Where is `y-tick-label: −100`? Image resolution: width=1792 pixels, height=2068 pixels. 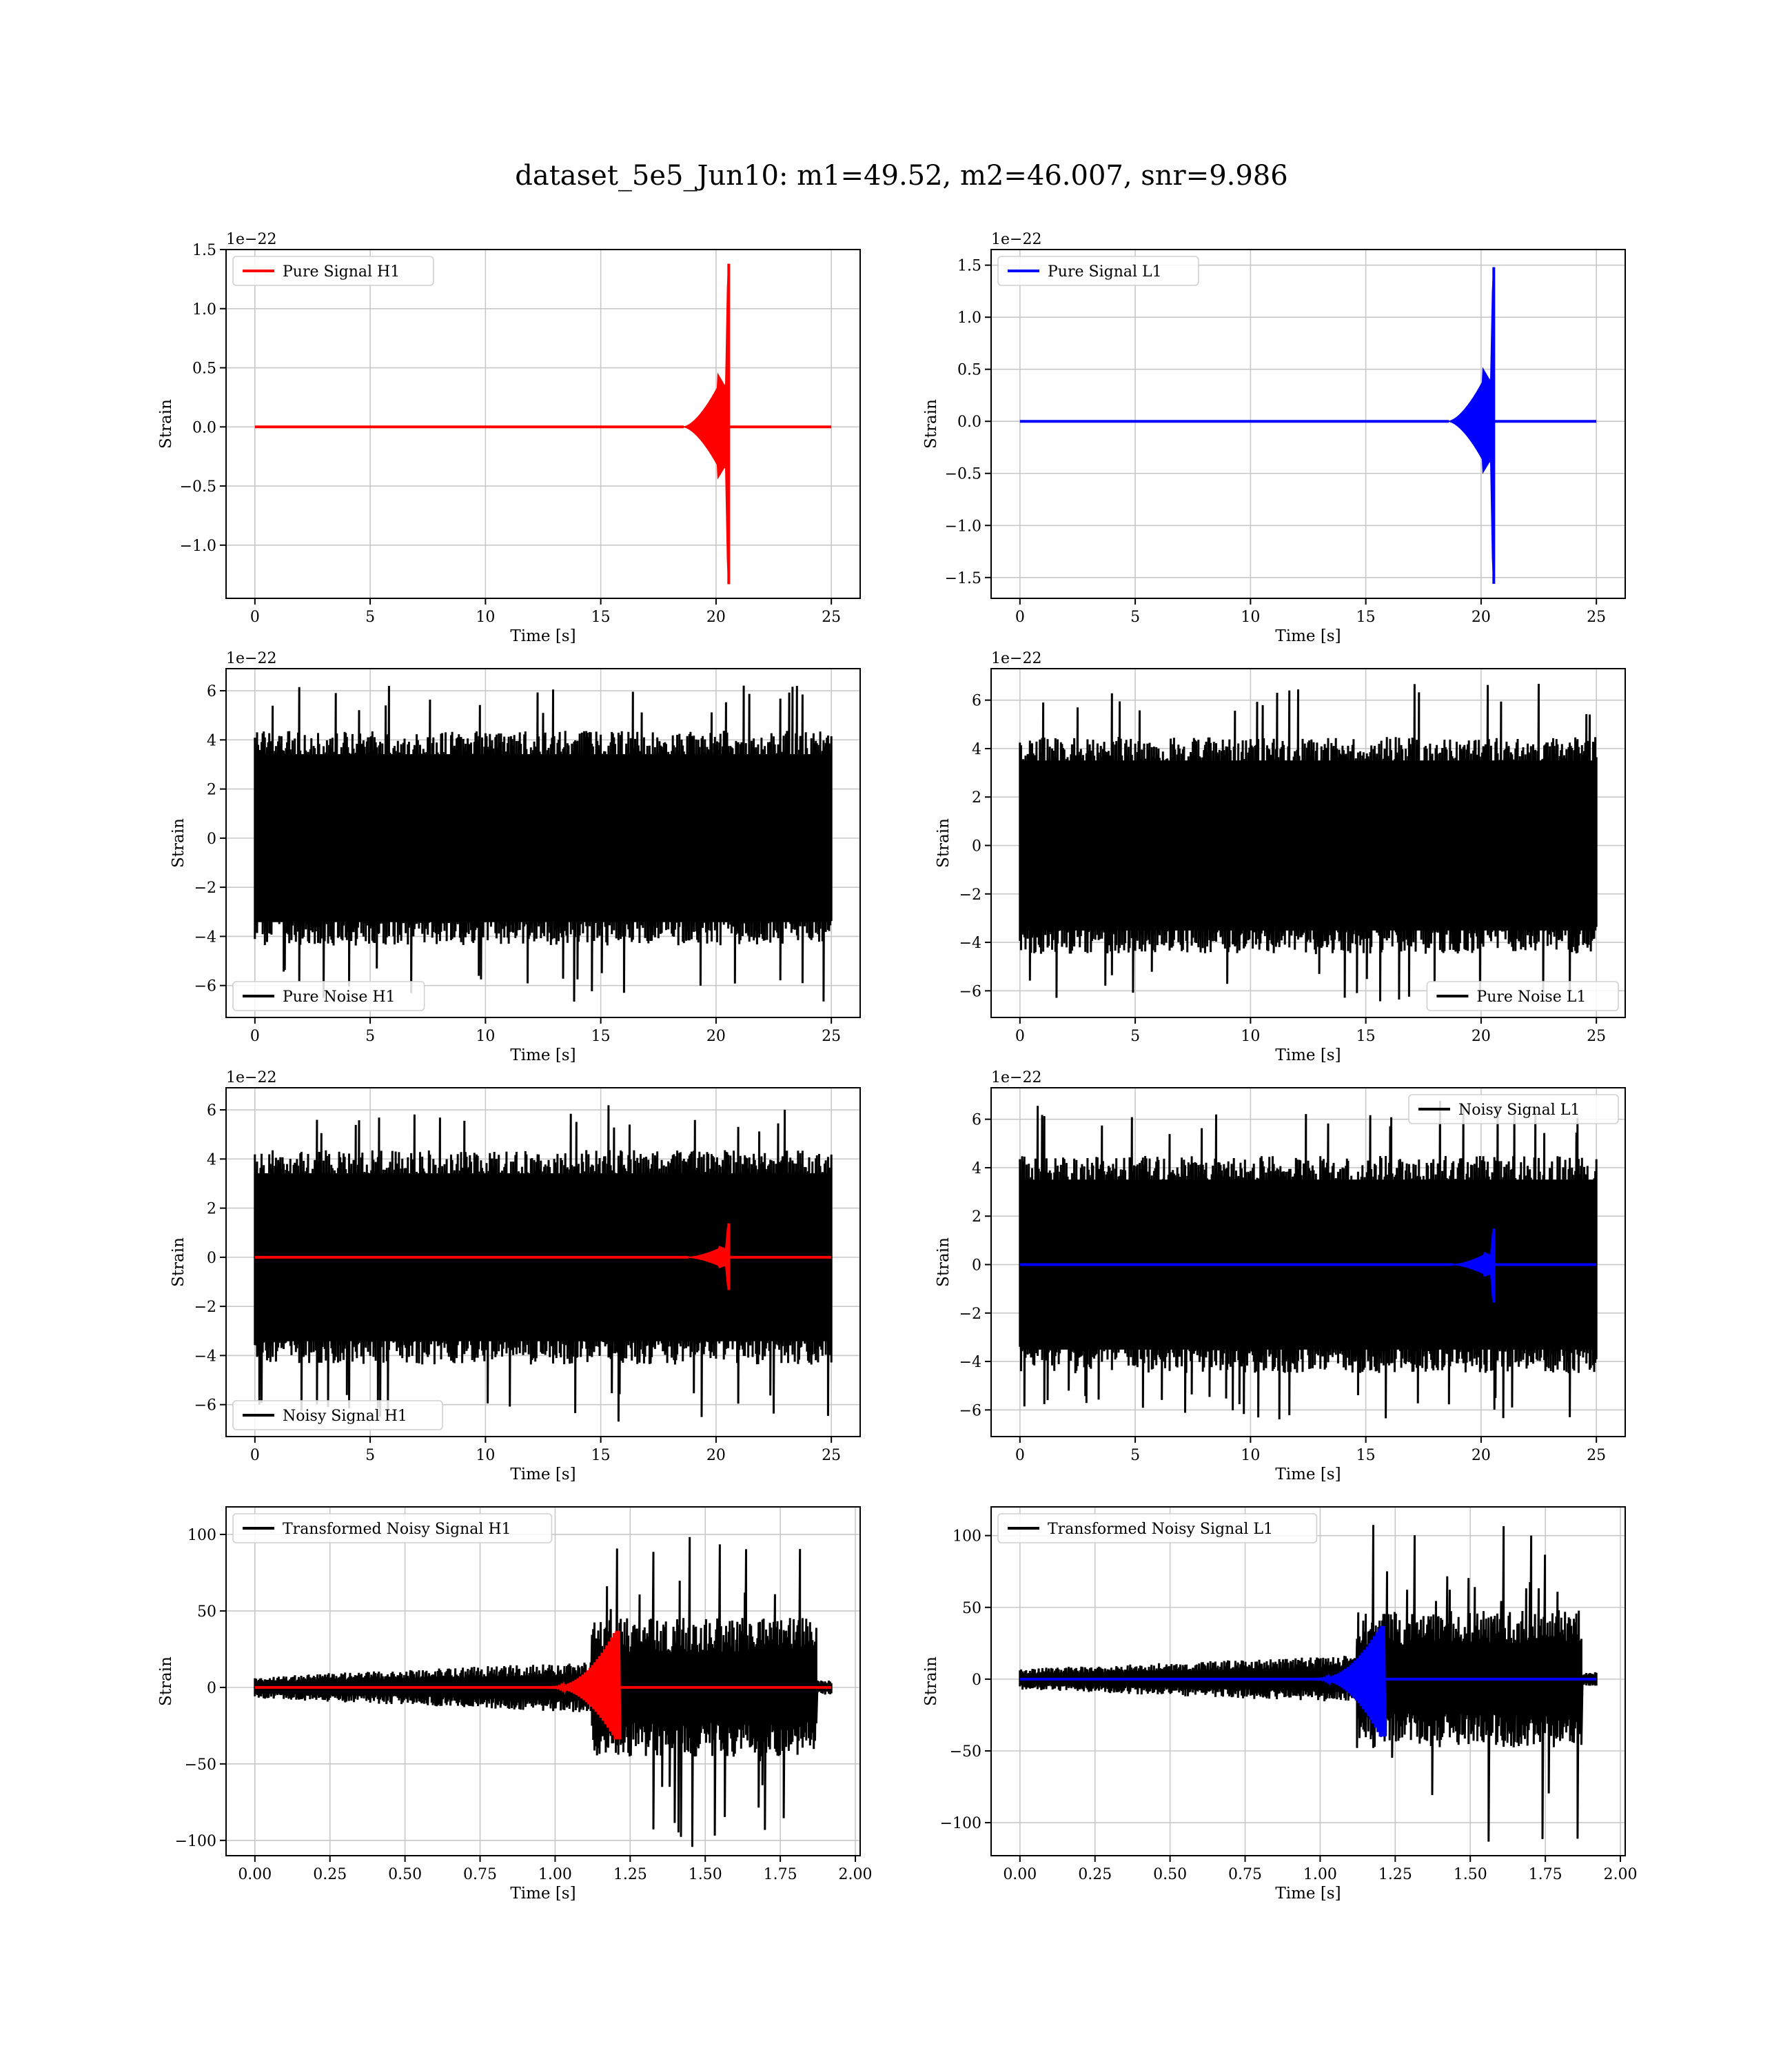
y-tick-label: −100 is located at coordinates (196, 1841).